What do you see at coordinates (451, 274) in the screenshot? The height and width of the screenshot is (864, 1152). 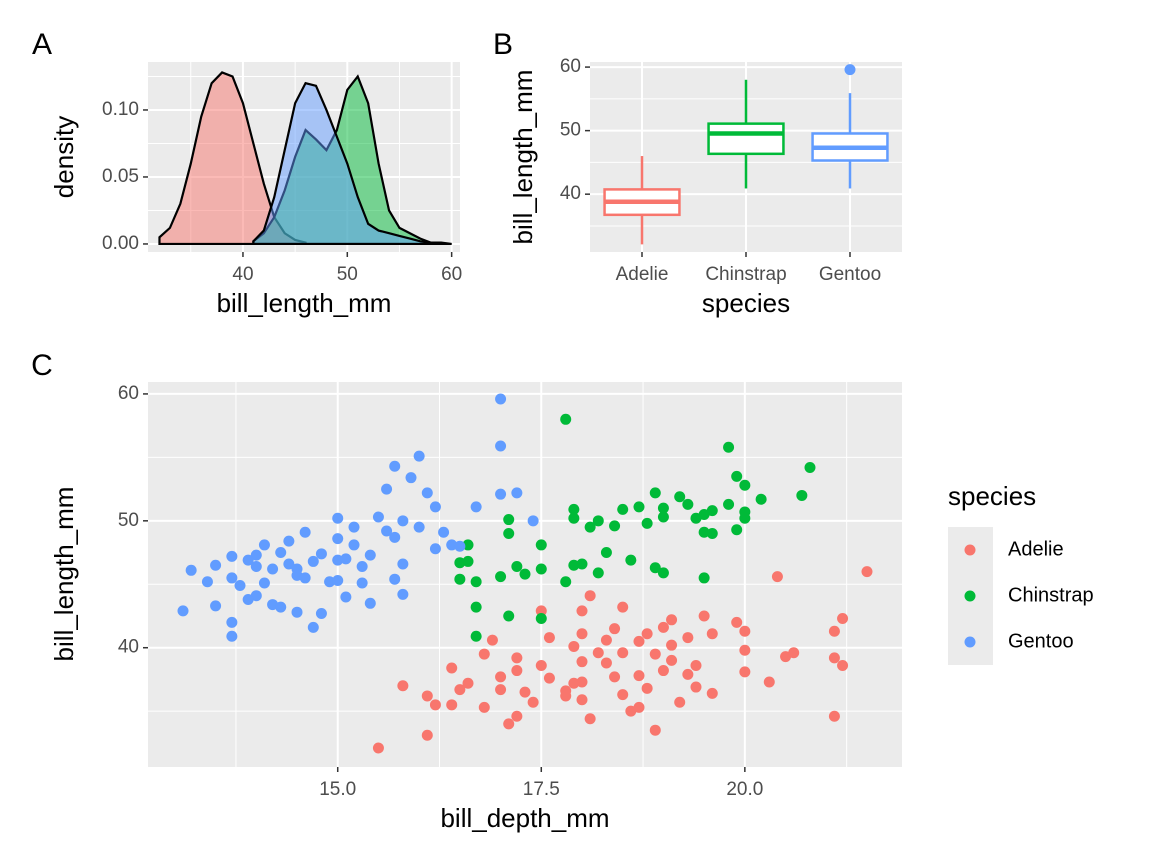 I see `x-tick-label: 60` at bounding box center [451, 274].